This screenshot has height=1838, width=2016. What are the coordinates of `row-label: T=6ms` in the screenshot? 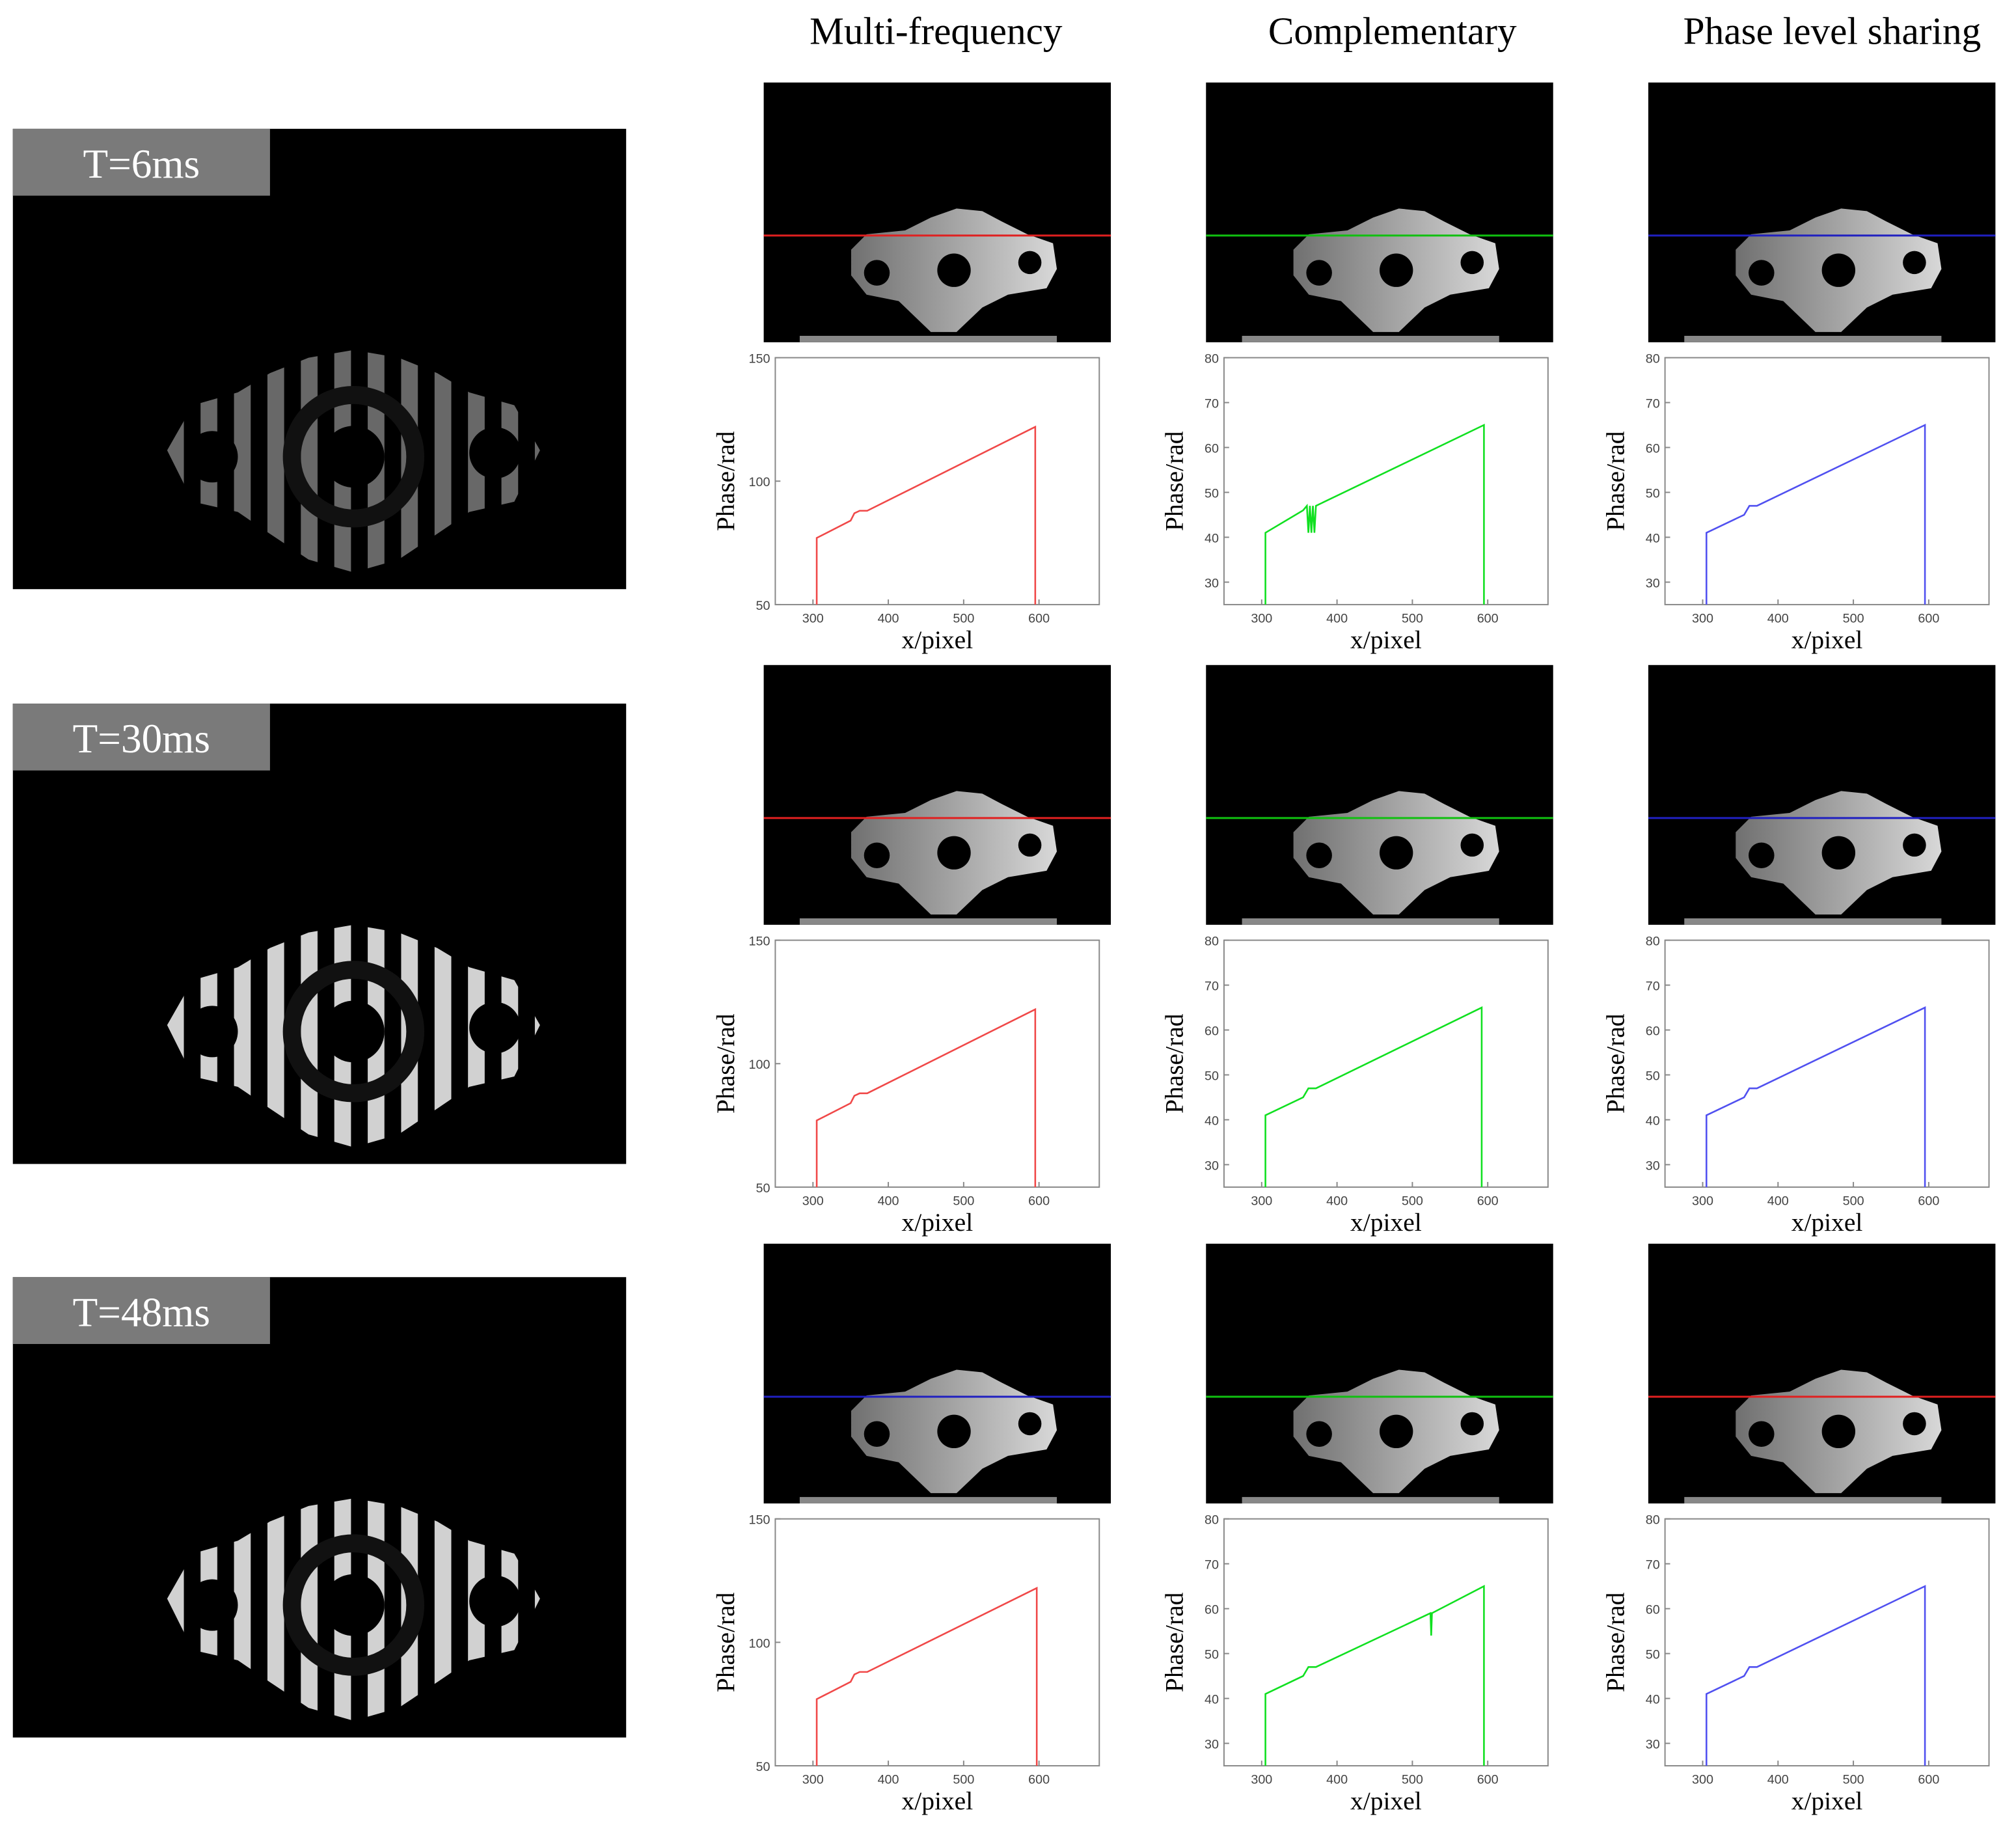 It's located at (141, 164).